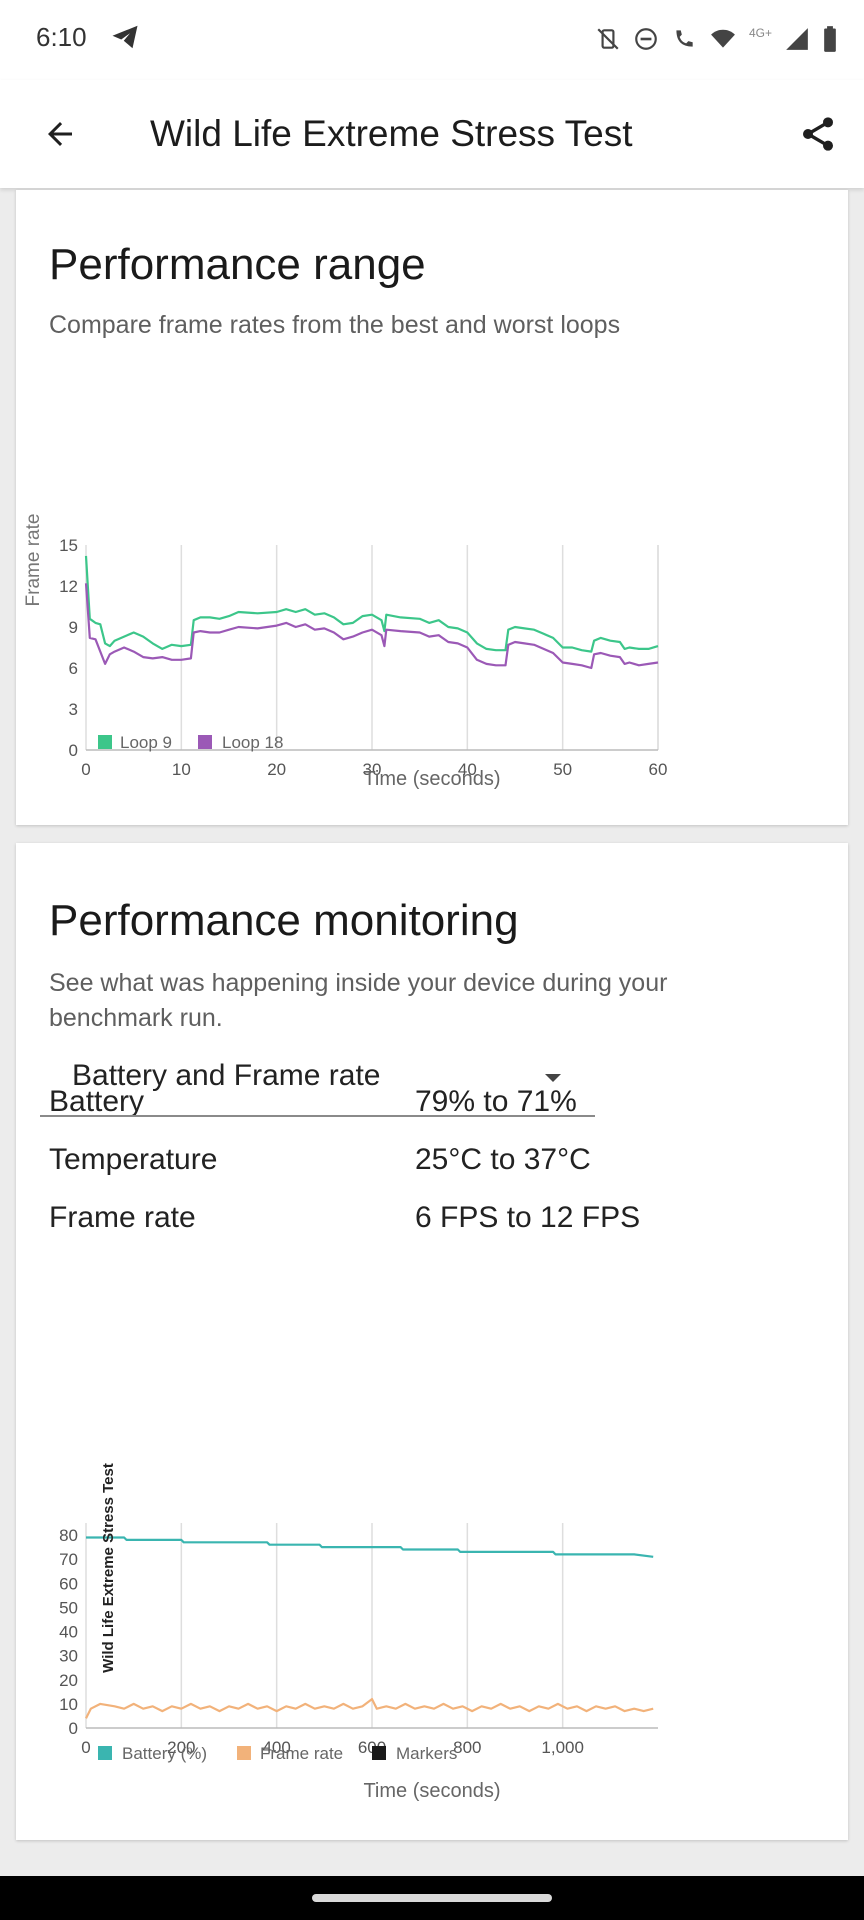 The height and width of the screenshot is (1920, 864). Describe the element at coordinates (252, 742) in the screenshot. I see `legend-label-loop-18: Loop 18` at that location.